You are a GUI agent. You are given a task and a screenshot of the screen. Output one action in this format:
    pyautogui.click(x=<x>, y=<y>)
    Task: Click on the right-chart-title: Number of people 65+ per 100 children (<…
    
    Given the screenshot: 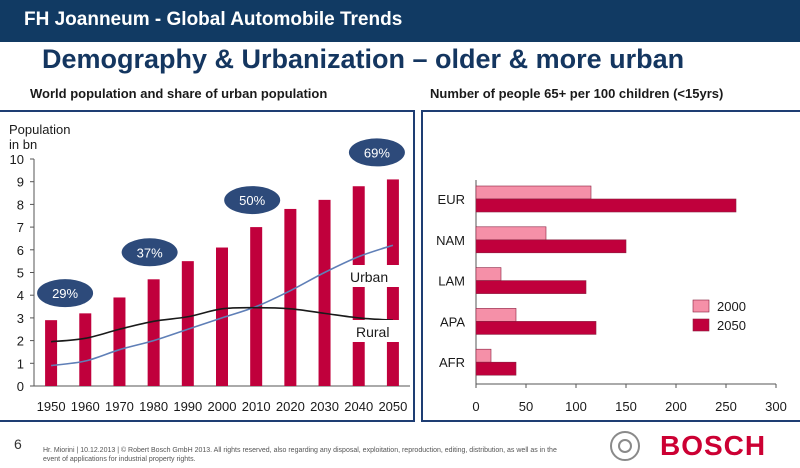 What is the action you would take?
    pyautogui.click(x=577, y=93)
    